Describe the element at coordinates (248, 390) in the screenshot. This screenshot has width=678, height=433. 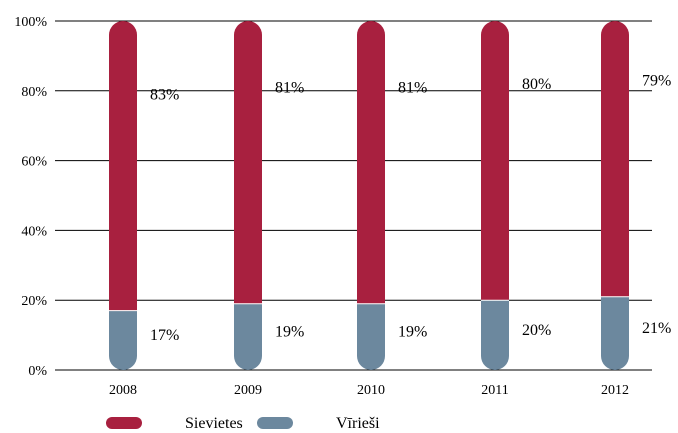
I see `x-tick-label: 2009` at that location.